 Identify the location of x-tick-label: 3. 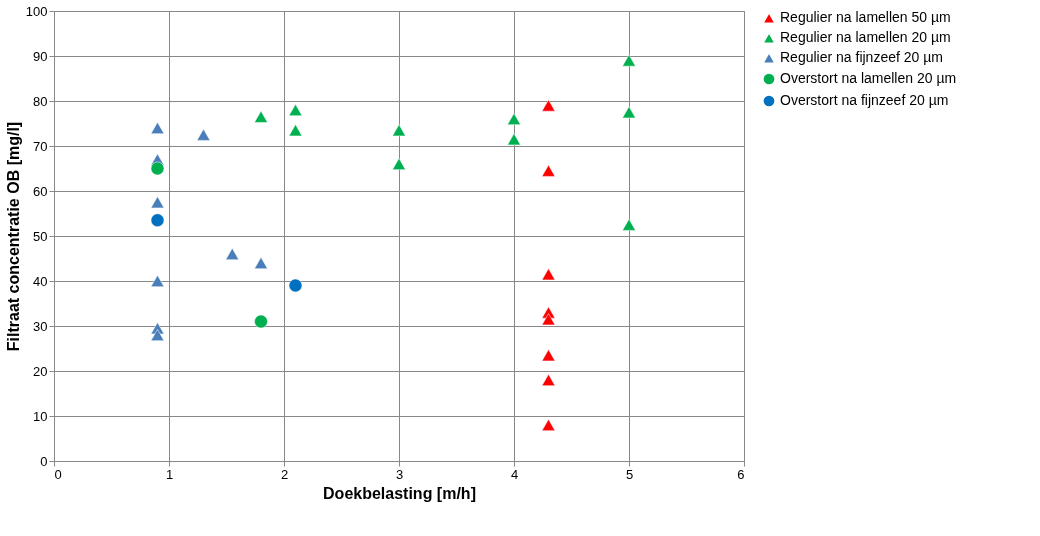
(399, 474).